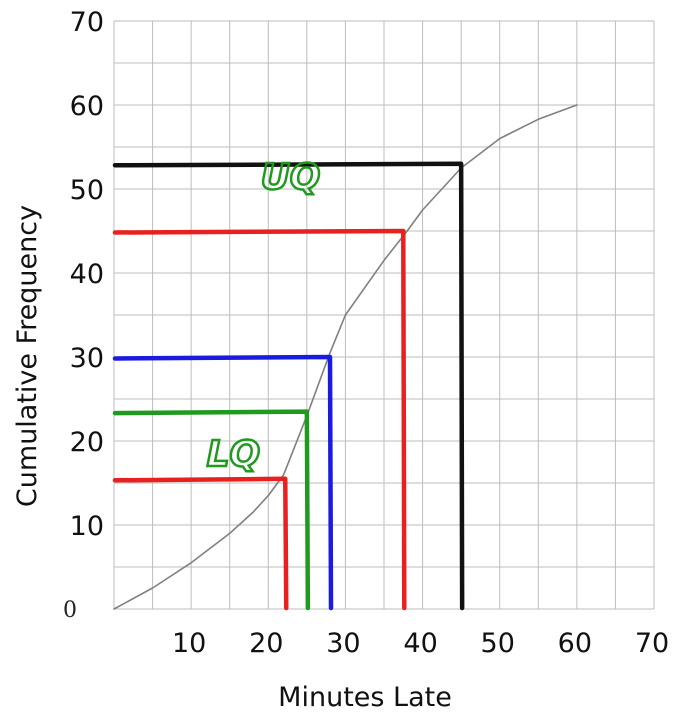  What do you see at coordinates (263, 316) in the screenshot?
I see `annotations: UQ LQ` at bounding box center [263, 316].